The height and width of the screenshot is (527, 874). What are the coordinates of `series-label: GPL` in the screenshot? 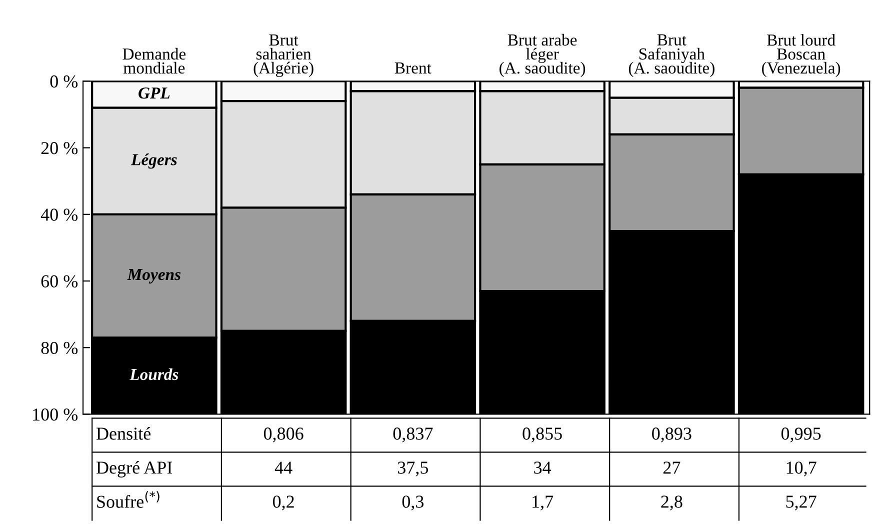 It's located at (154, 93).